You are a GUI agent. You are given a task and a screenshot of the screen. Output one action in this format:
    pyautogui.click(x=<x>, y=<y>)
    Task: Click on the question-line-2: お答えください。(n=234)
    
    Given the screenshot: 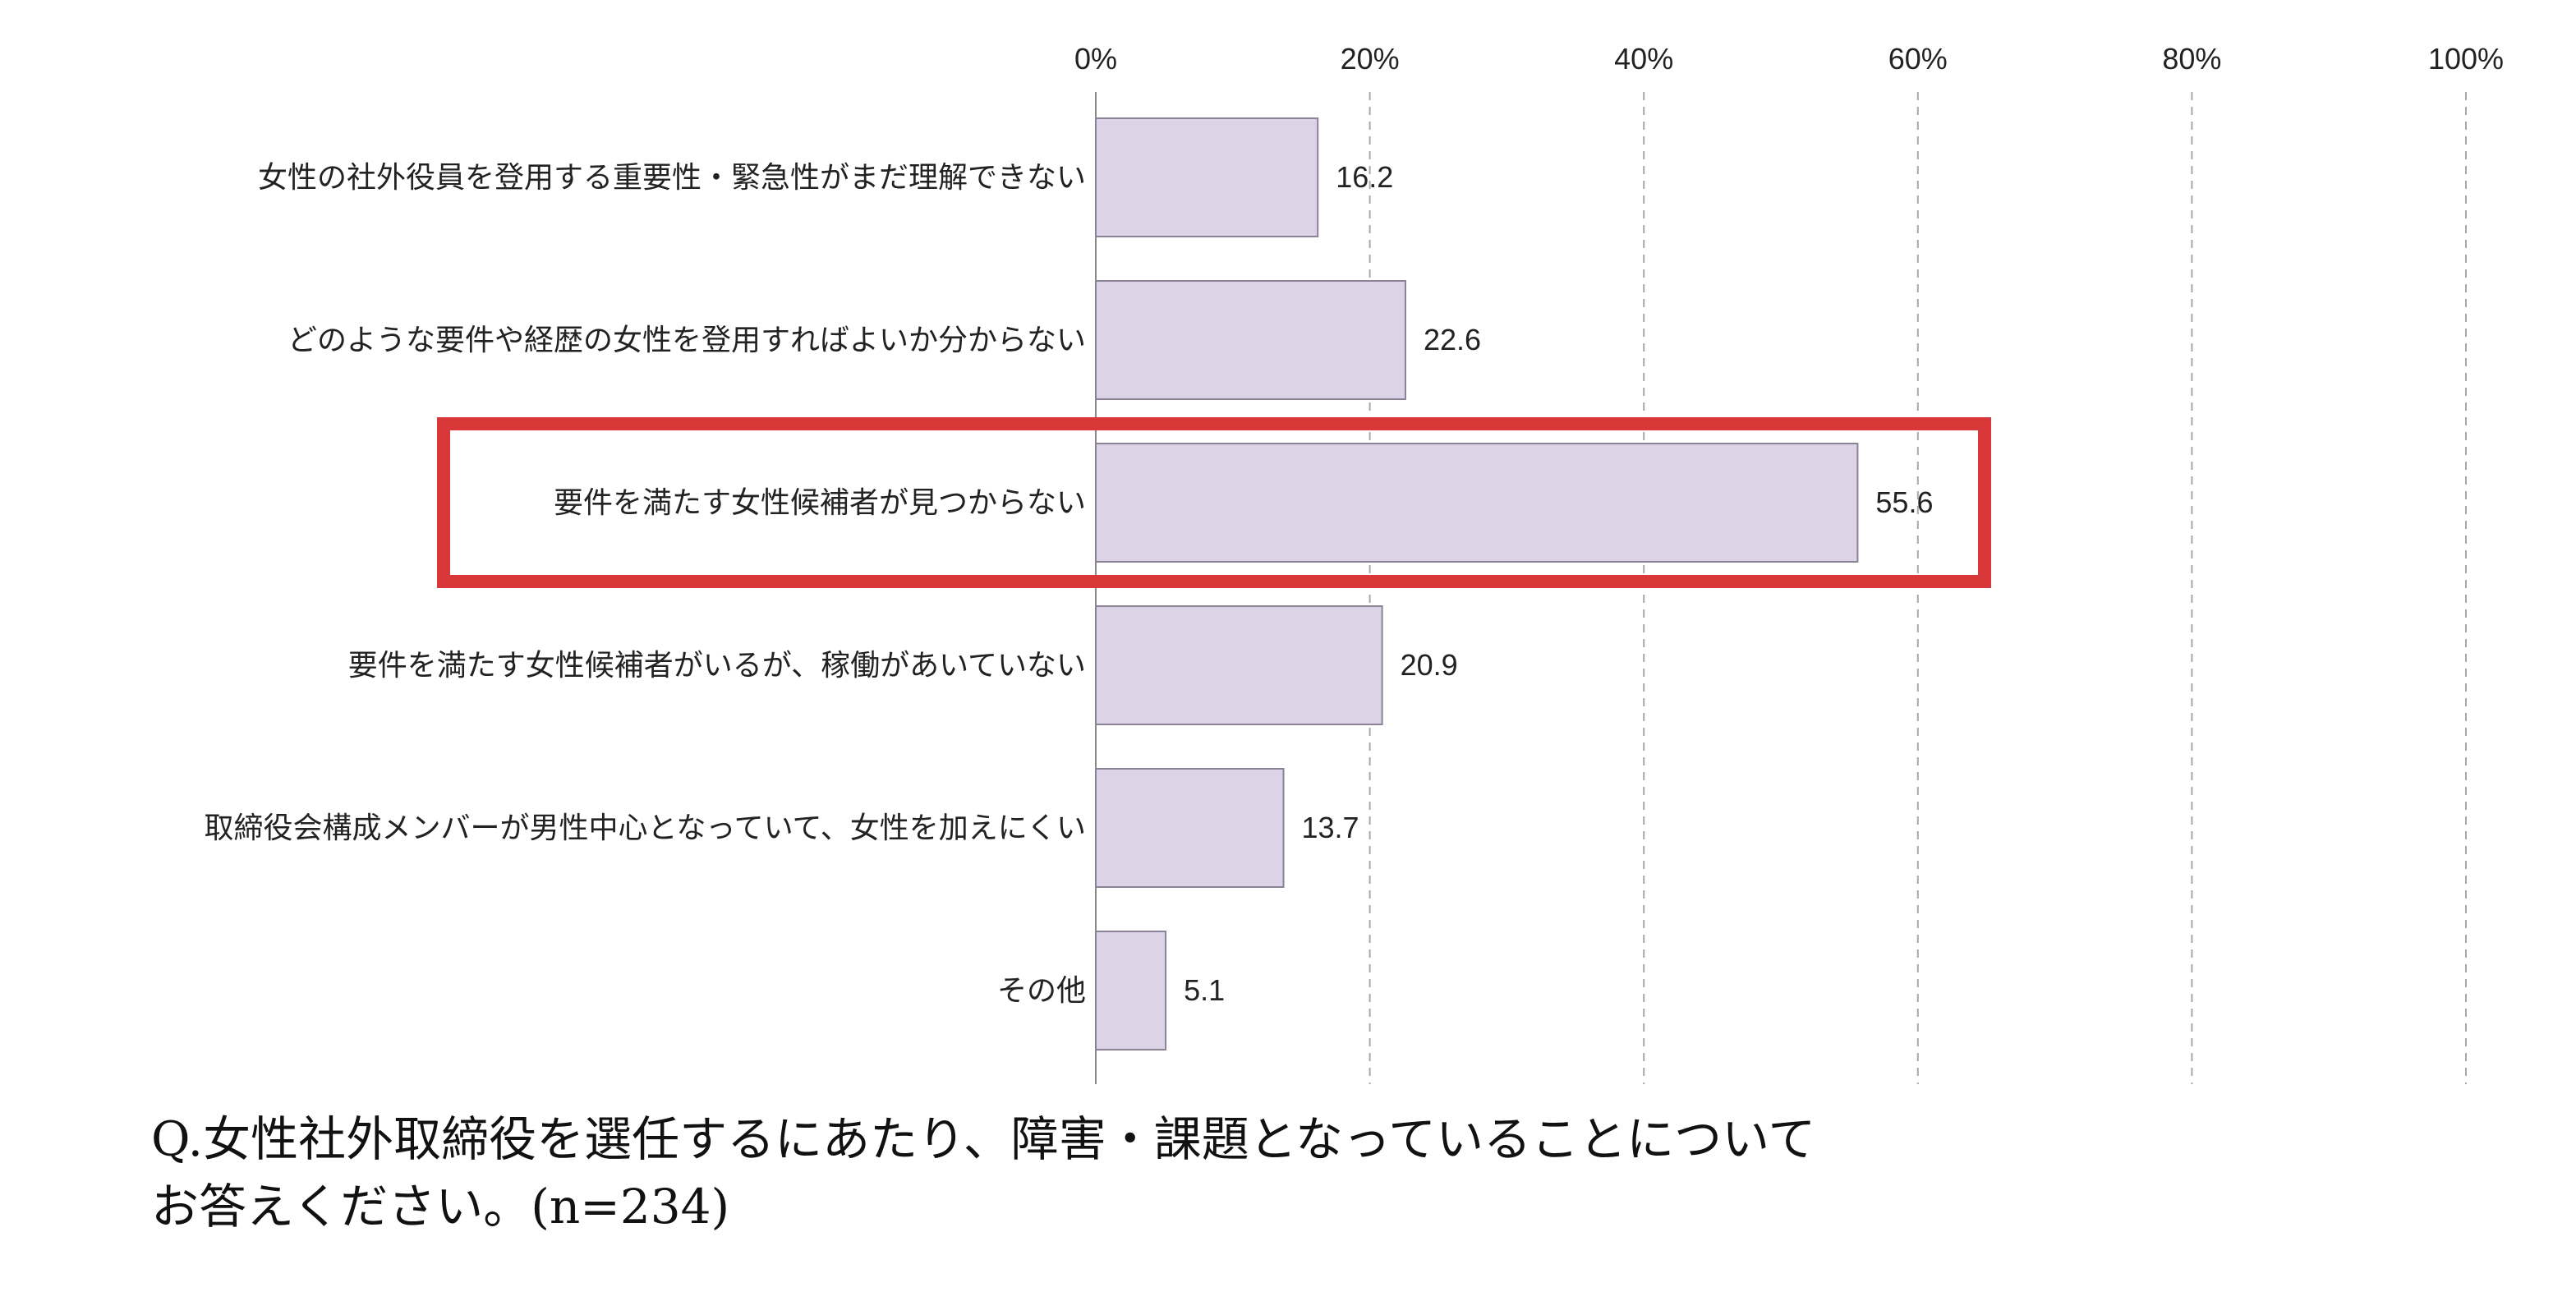 What is the action you would take?
    pyautogui.click(x=440, y=1206)
    